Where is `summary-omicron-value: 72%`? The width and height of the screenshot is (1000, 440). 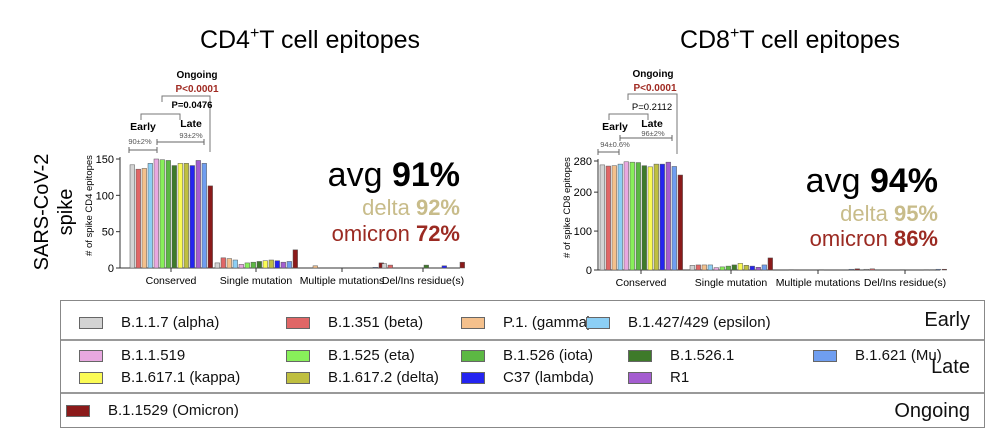 summary-omicron-value: 72% is located at coordinates (438, 233).